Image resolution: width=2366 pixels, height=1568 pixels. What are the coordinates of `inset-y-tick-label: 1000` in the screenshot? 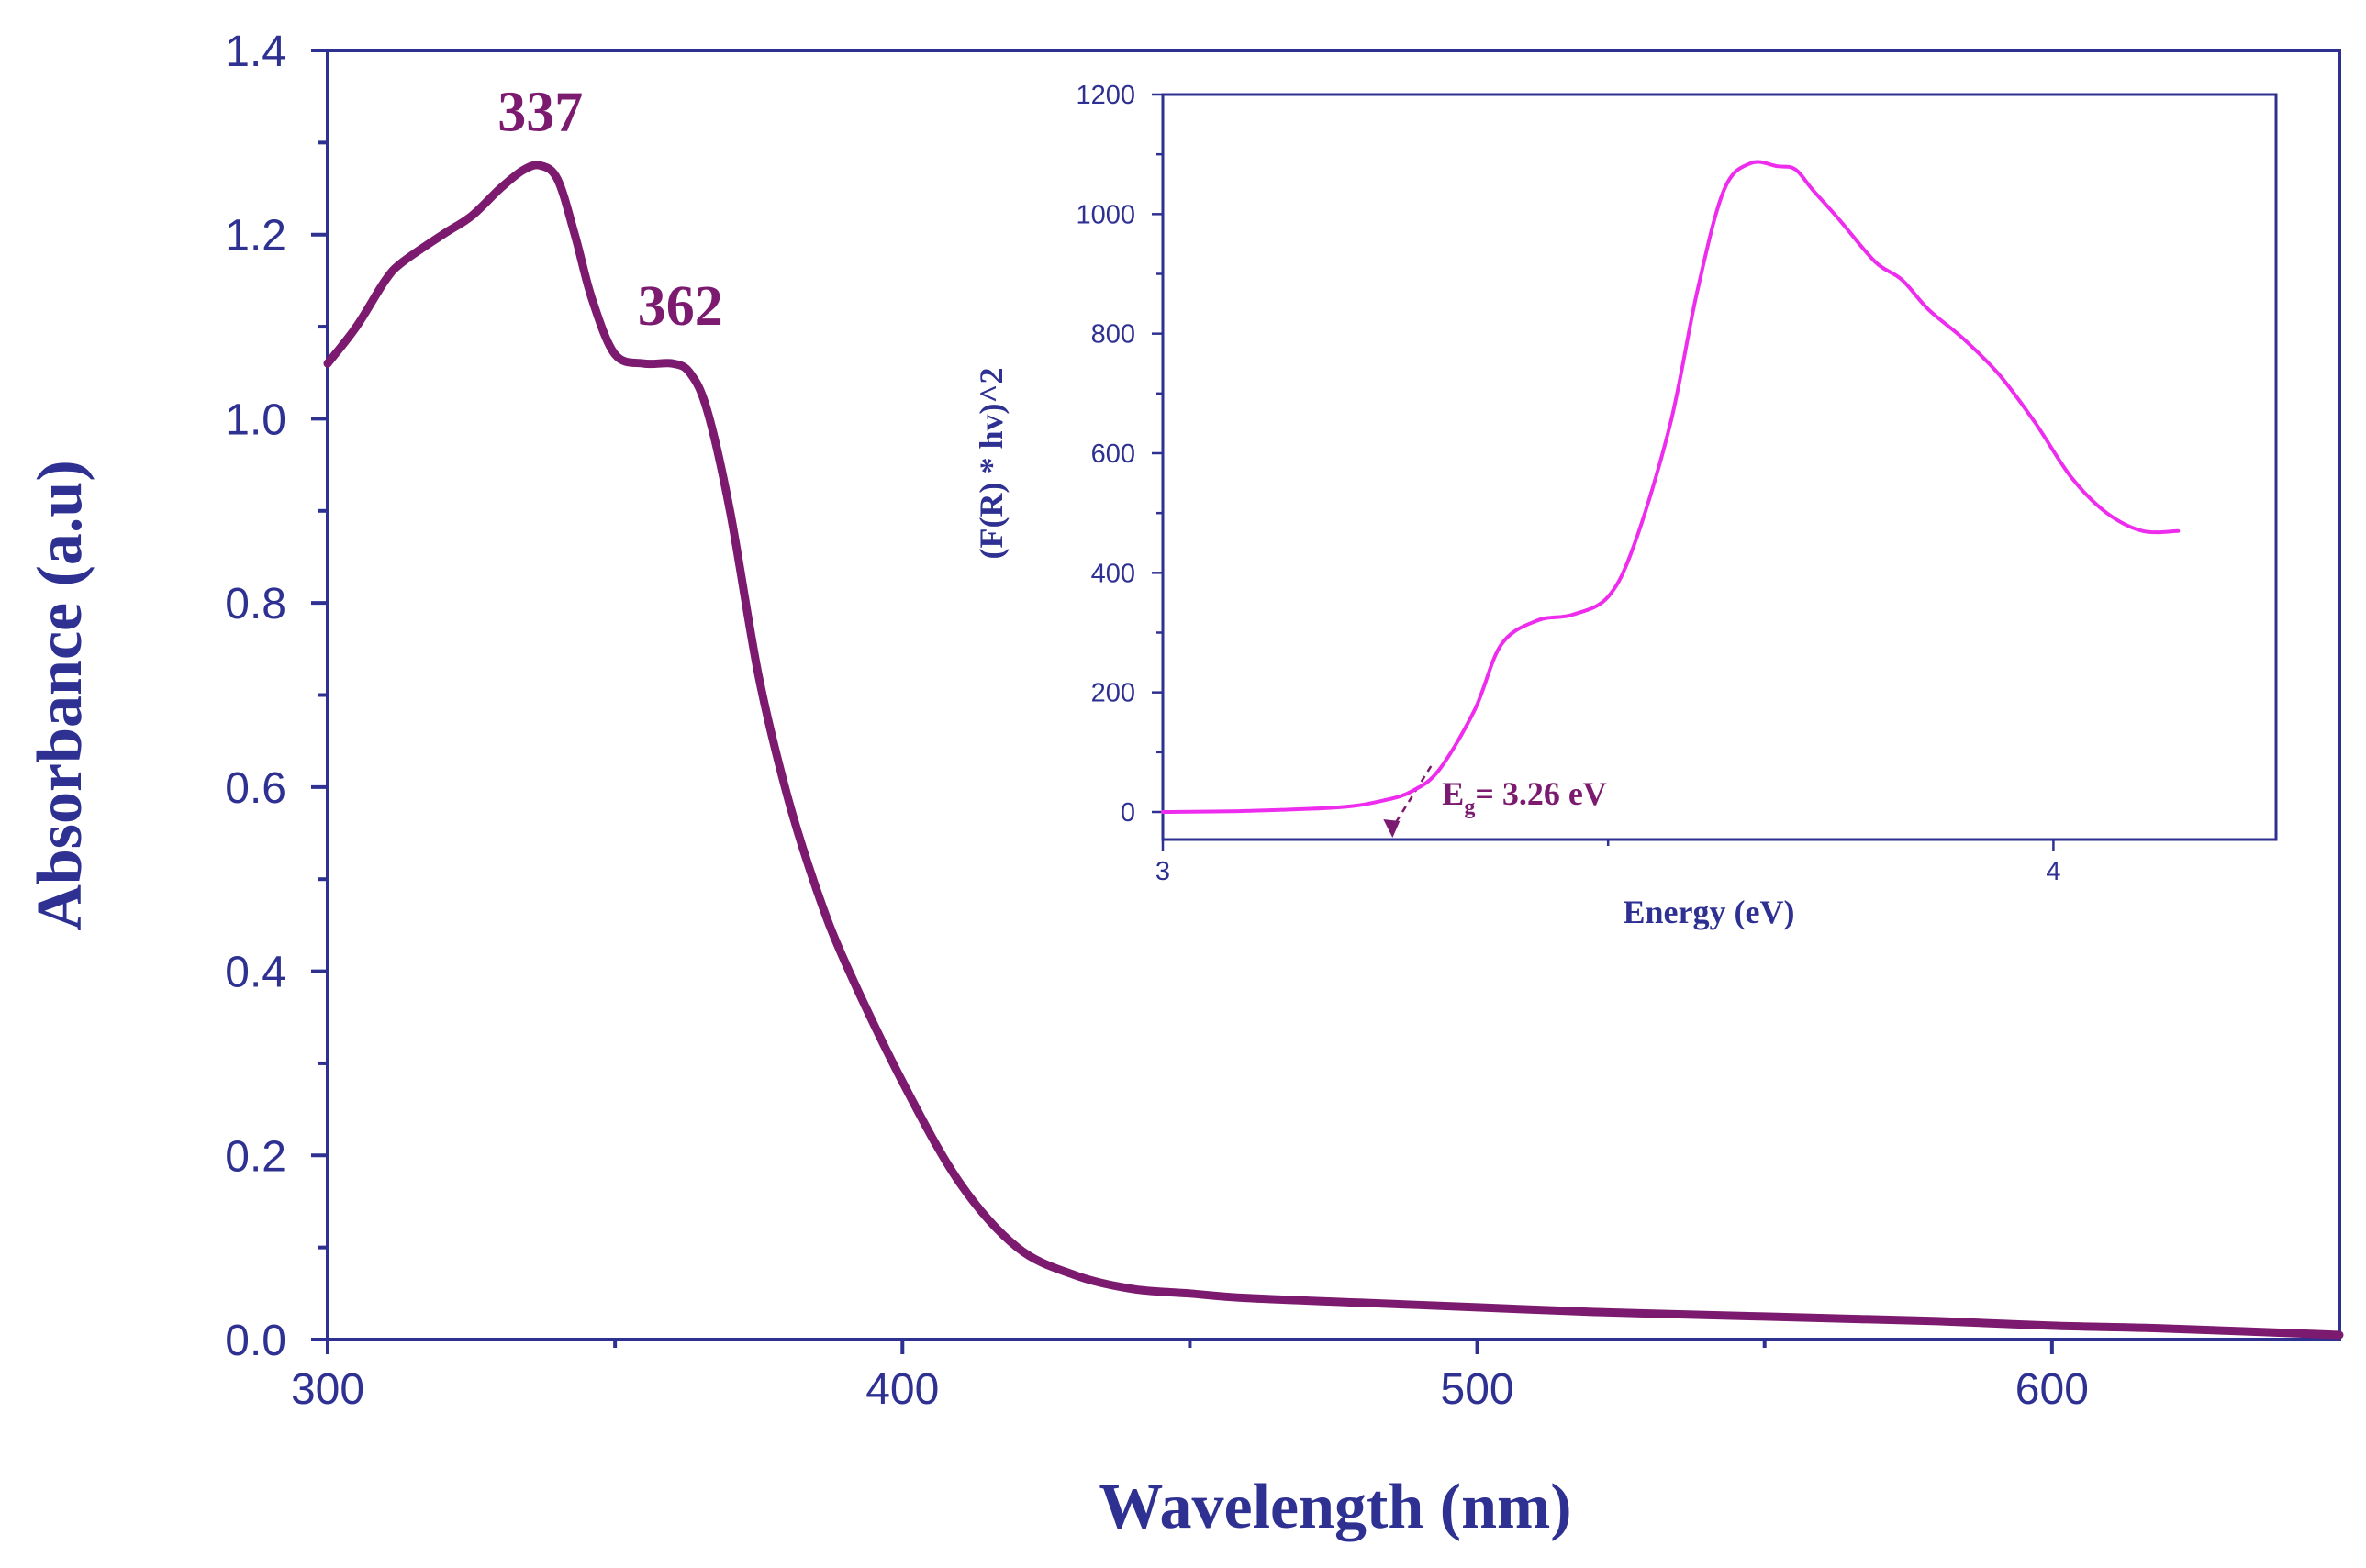 It's located at (1105, 214).